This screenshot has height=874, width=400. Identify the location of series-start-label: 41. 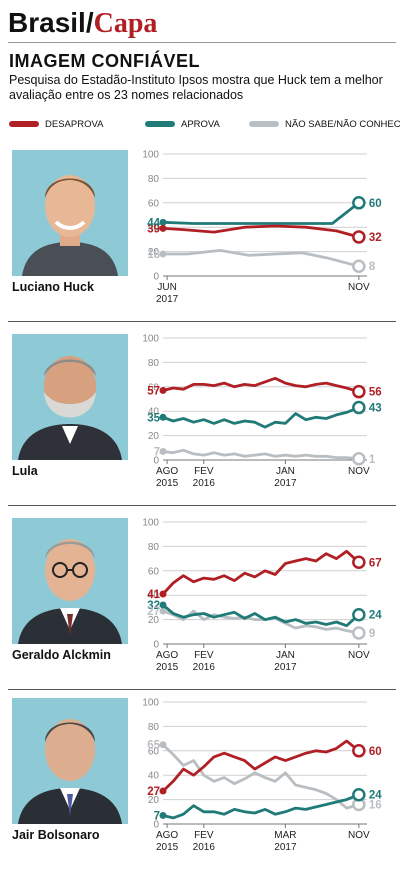
(153, 595).